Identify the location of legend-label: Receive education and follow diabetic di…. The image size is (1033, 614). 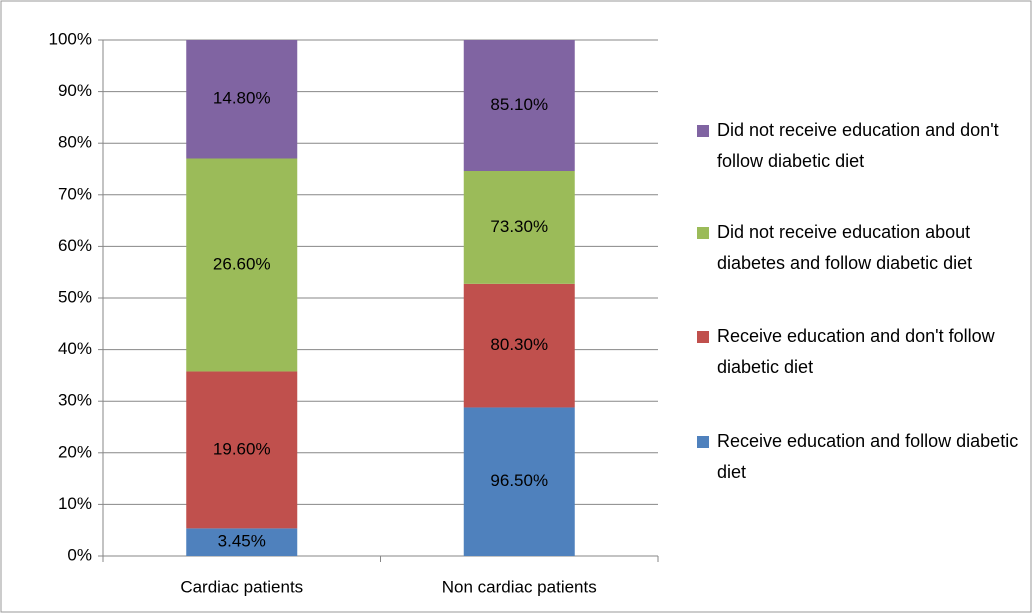
(868, 456).